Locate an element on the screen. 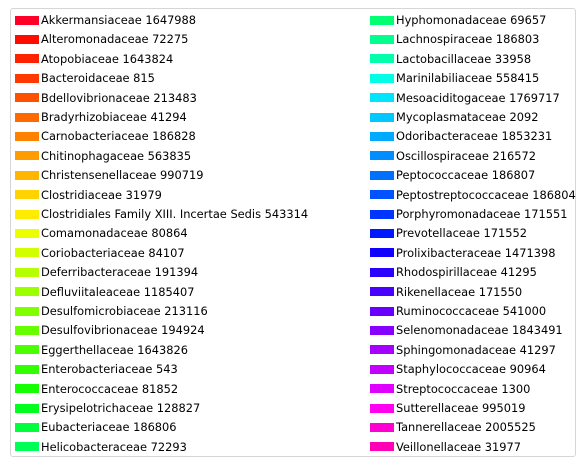 The height and width of the screenshot is (466, 585). legend-entry: Defluviitaleaceae 1185407 is located at coordinates (104, 292).